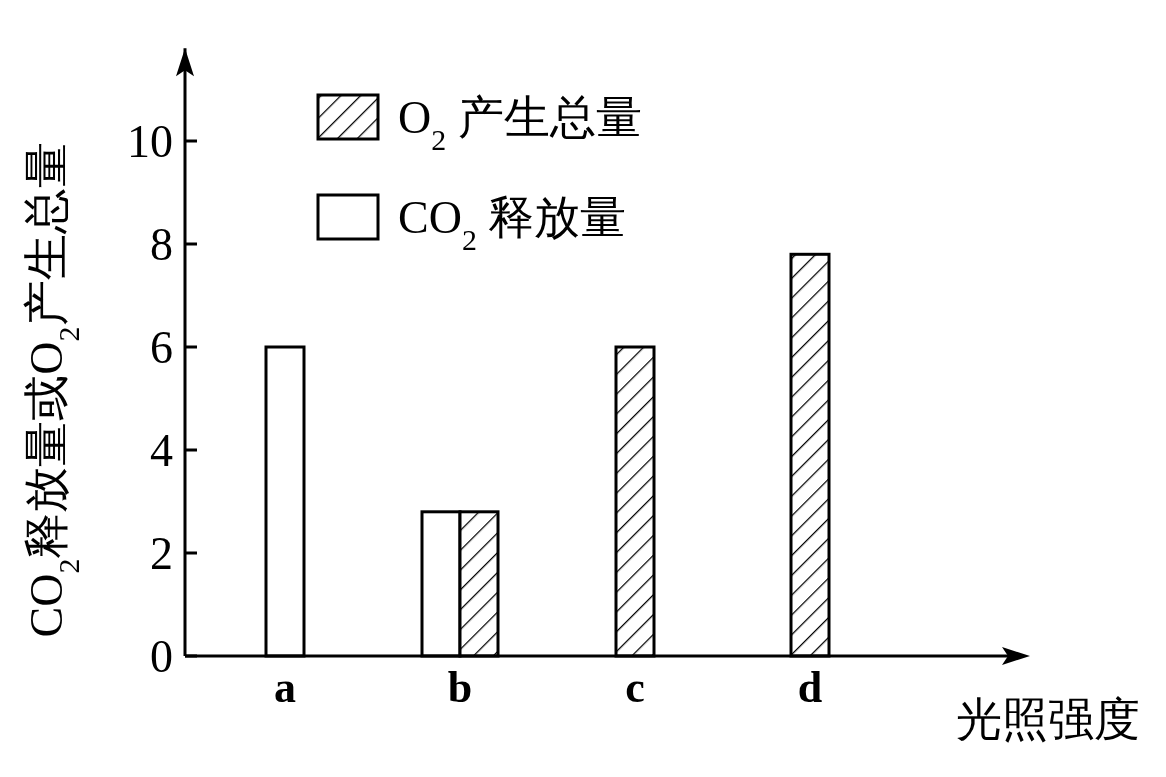  I want to click on x-tick-label: c, so click(635, 687).